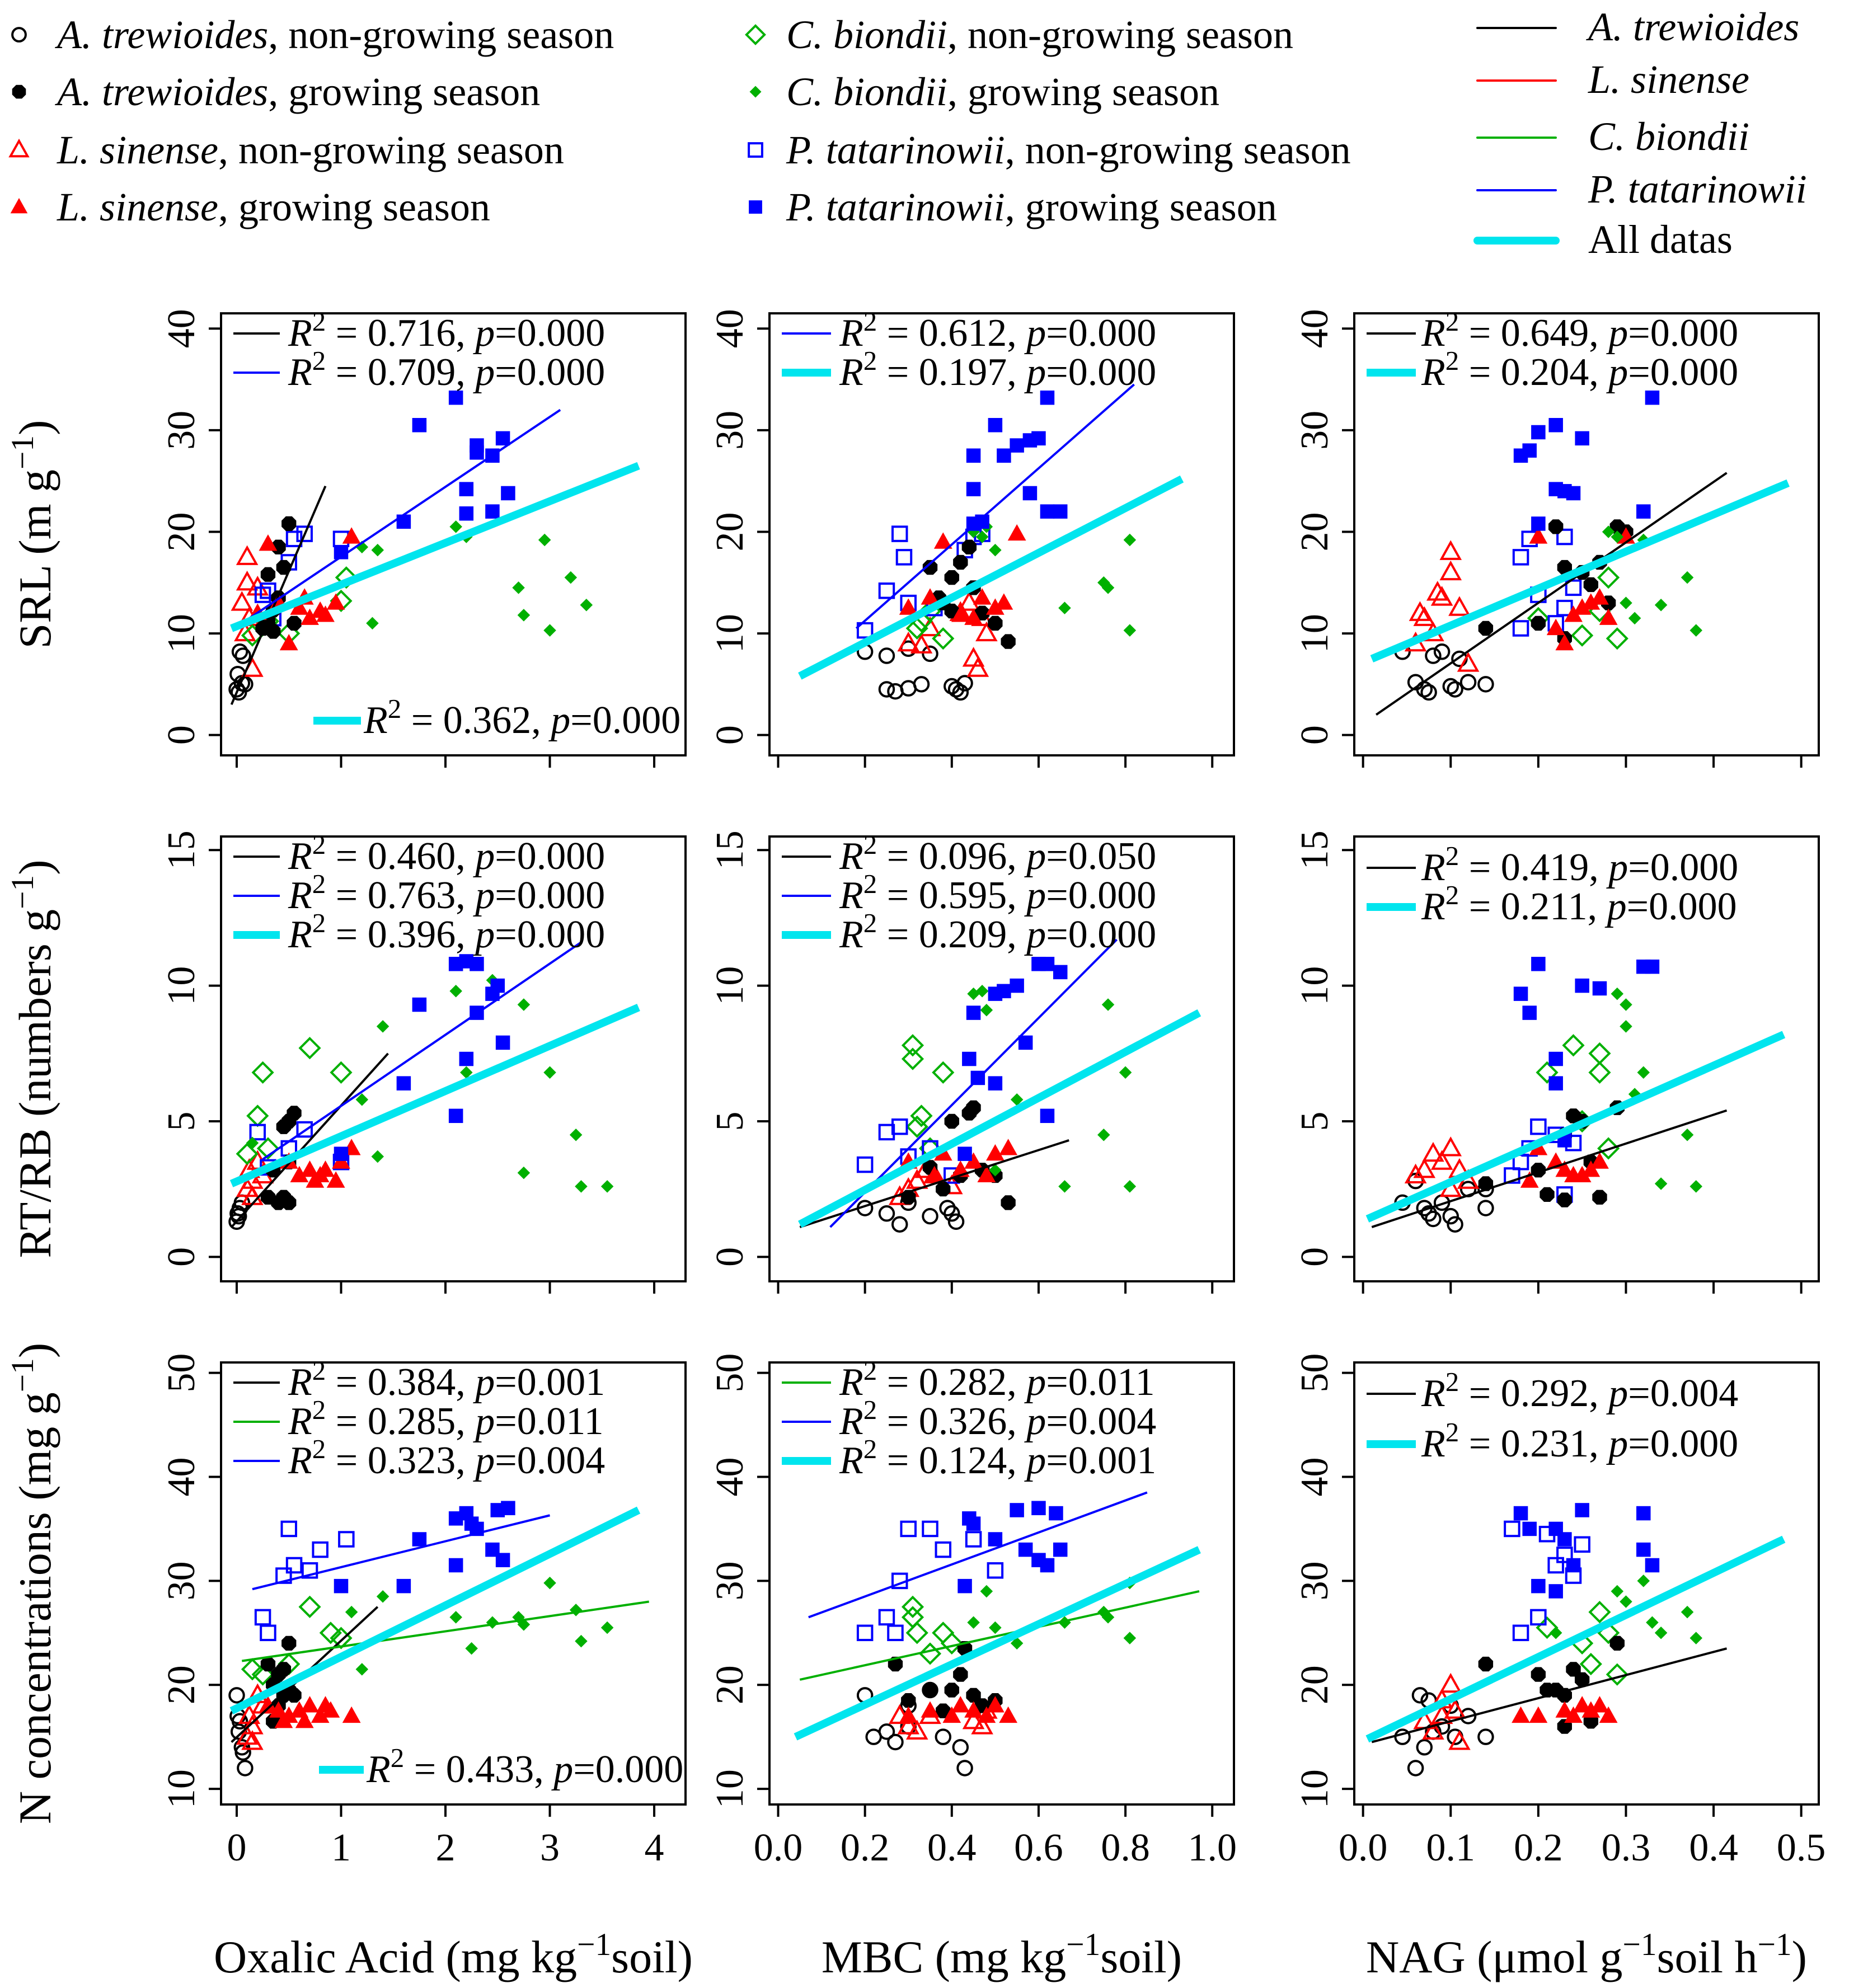 Image resolution: width=1868 pixels, height=1988 pixels. I want to click on annotation-pta: R2 = 0.763, p=0.000, so click(419, 892).